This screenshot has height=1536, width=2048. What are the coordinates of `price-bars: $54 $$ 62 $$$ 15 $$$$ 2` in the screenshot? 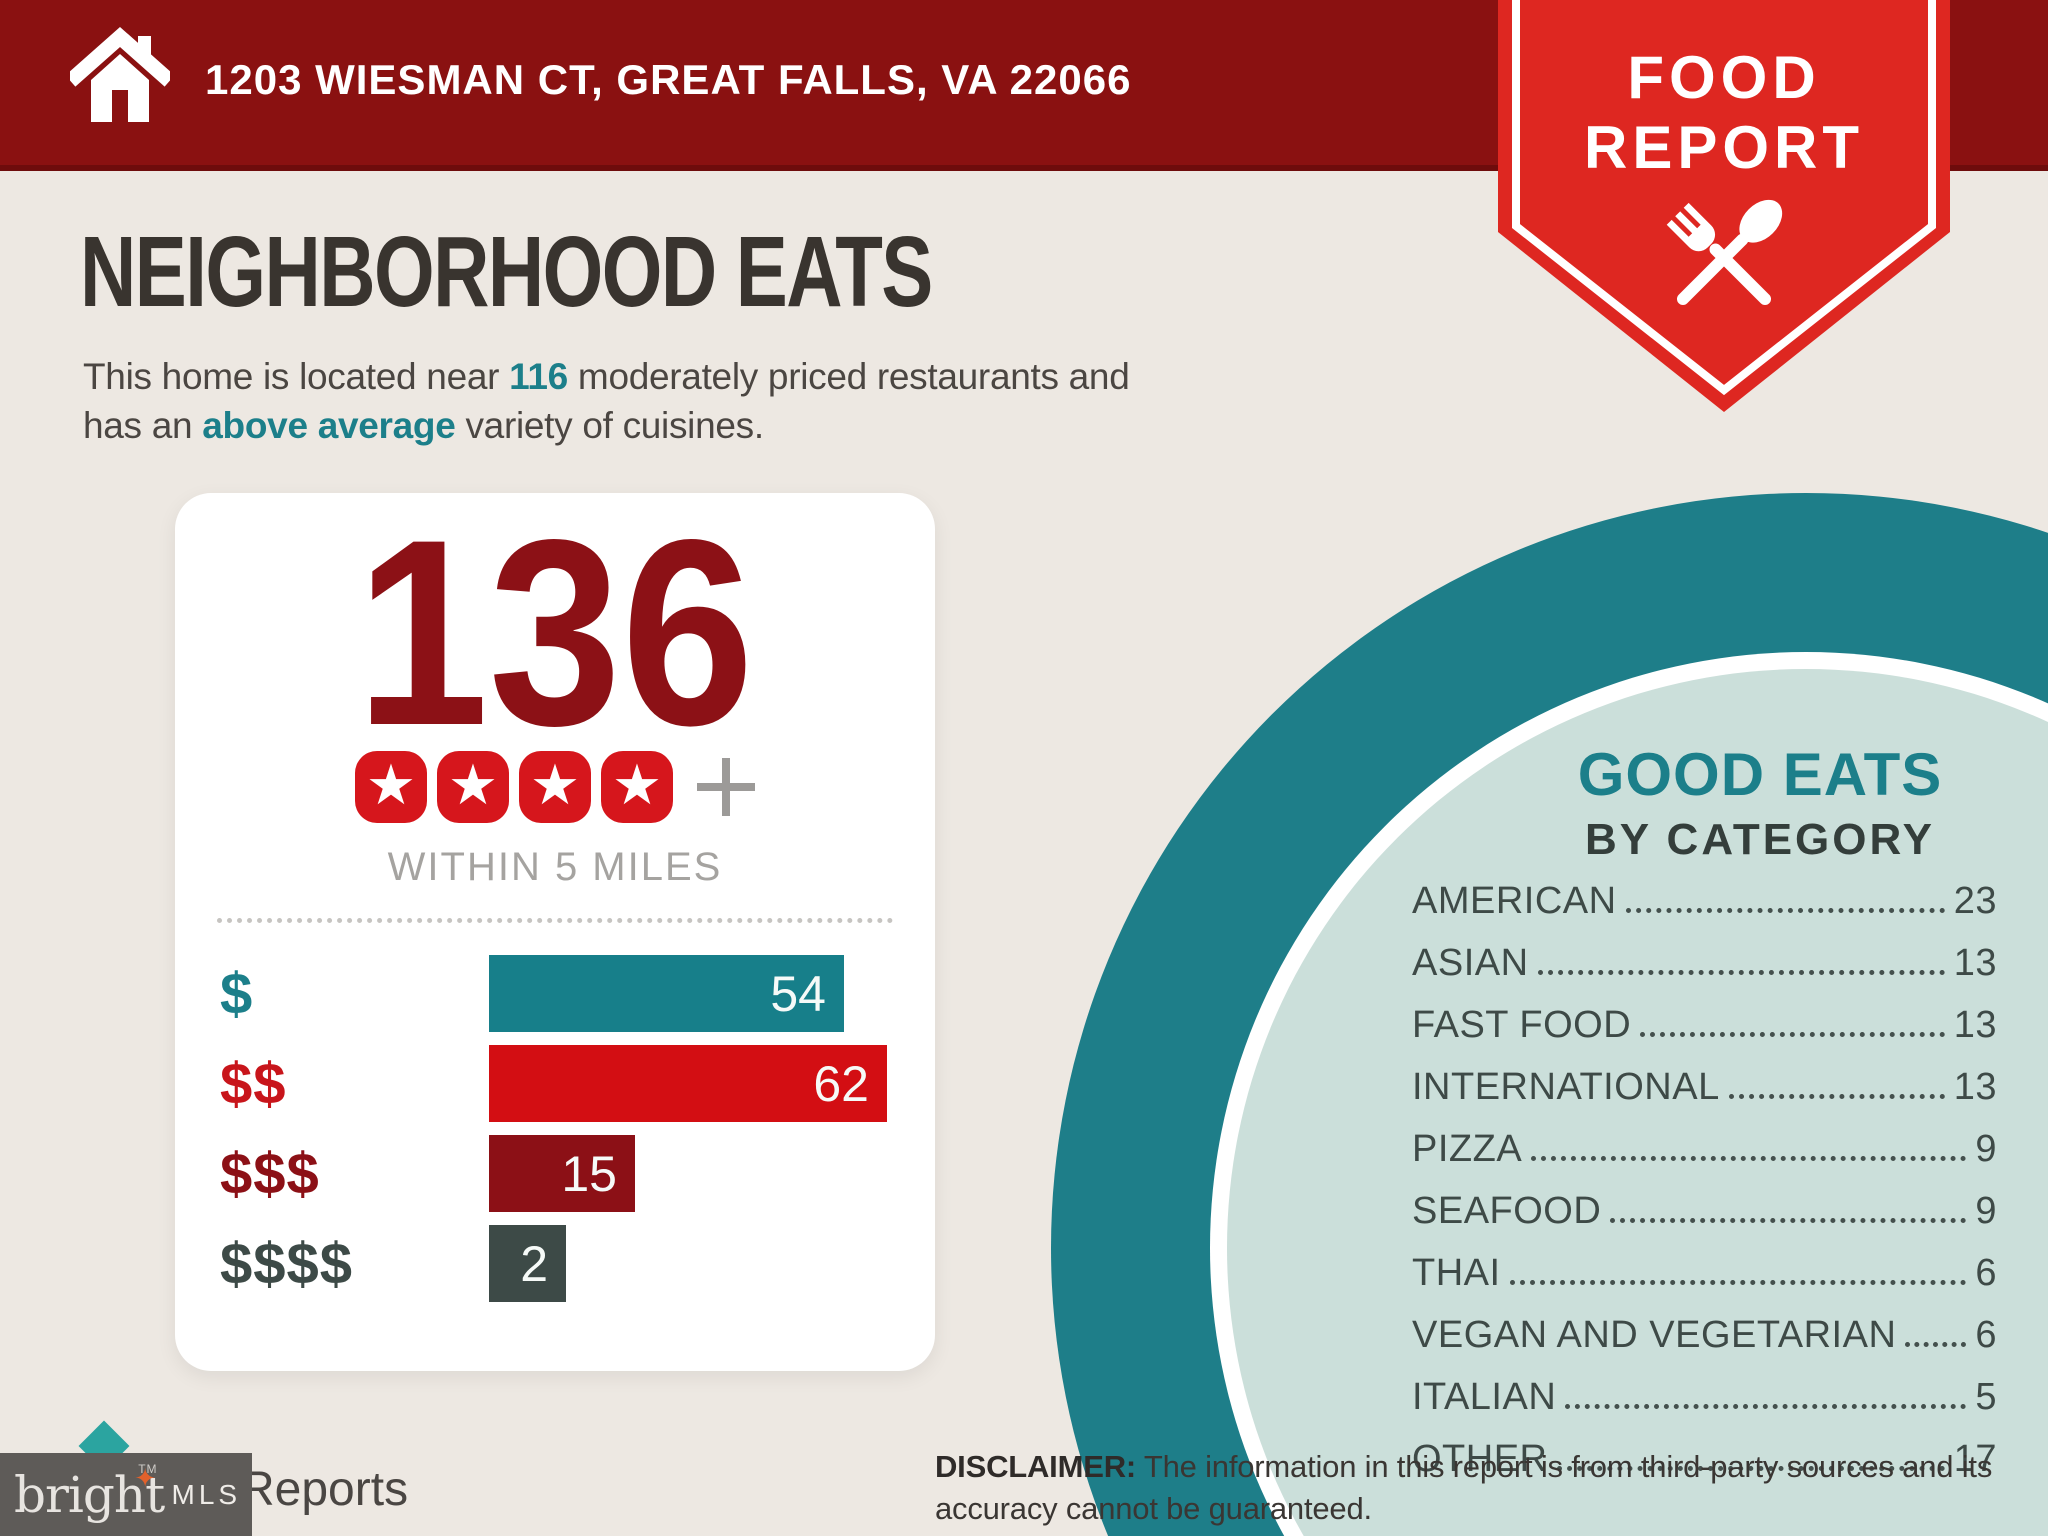 It's located at (555, 1135).